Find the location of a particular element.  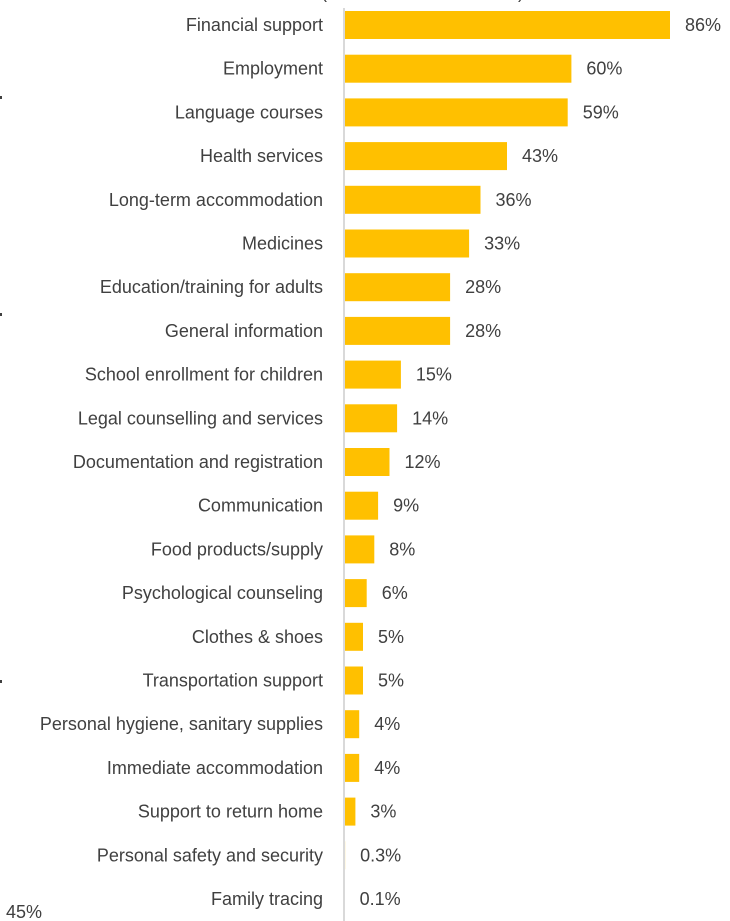

category-label: Food products/supply is located at coordinates (237, 549).